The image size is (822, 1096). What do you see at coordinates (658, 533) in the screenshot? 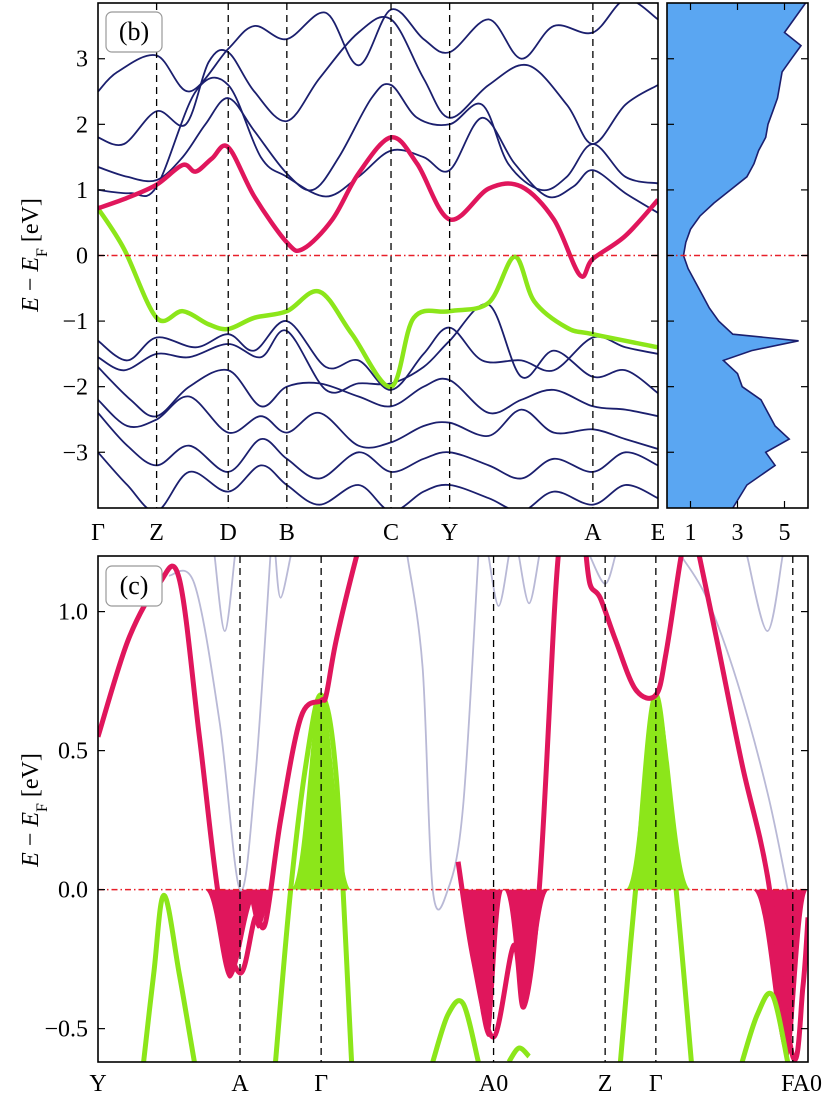
I see `x-tick-label: E` at bounding box center [658, 533].